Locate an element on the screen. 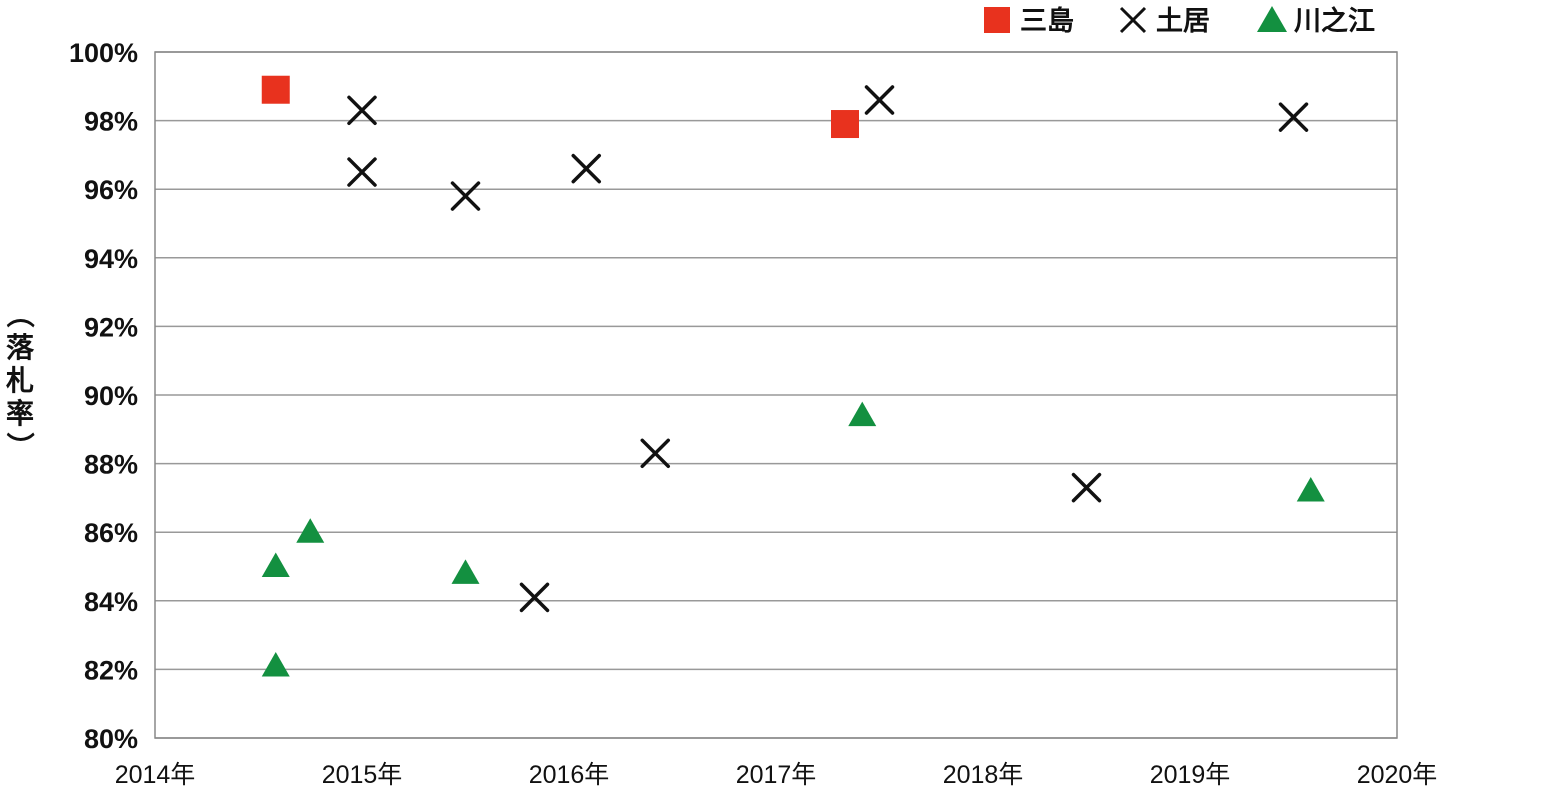  legend: 三島 土居 川之江 is located at coordinates (1179, 21).